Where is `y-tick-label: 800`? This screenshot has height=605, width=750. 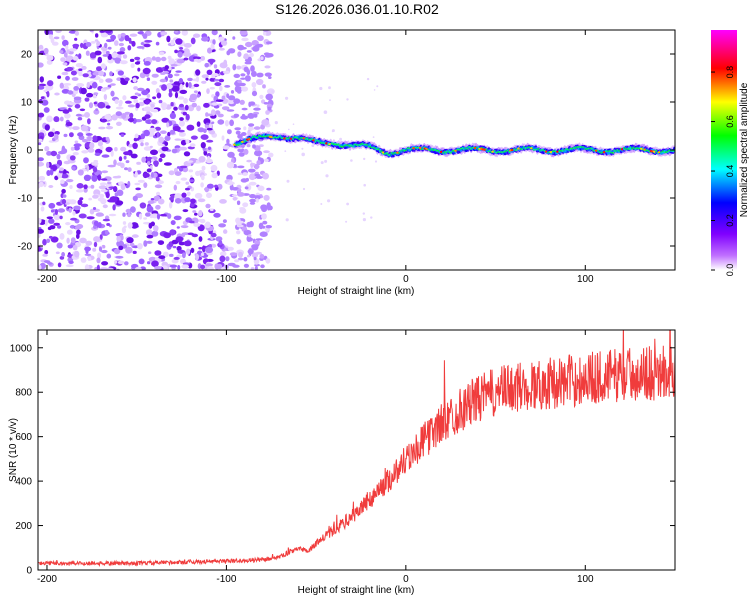
y-tick-label: 800 is located at coordinates (23, 393).